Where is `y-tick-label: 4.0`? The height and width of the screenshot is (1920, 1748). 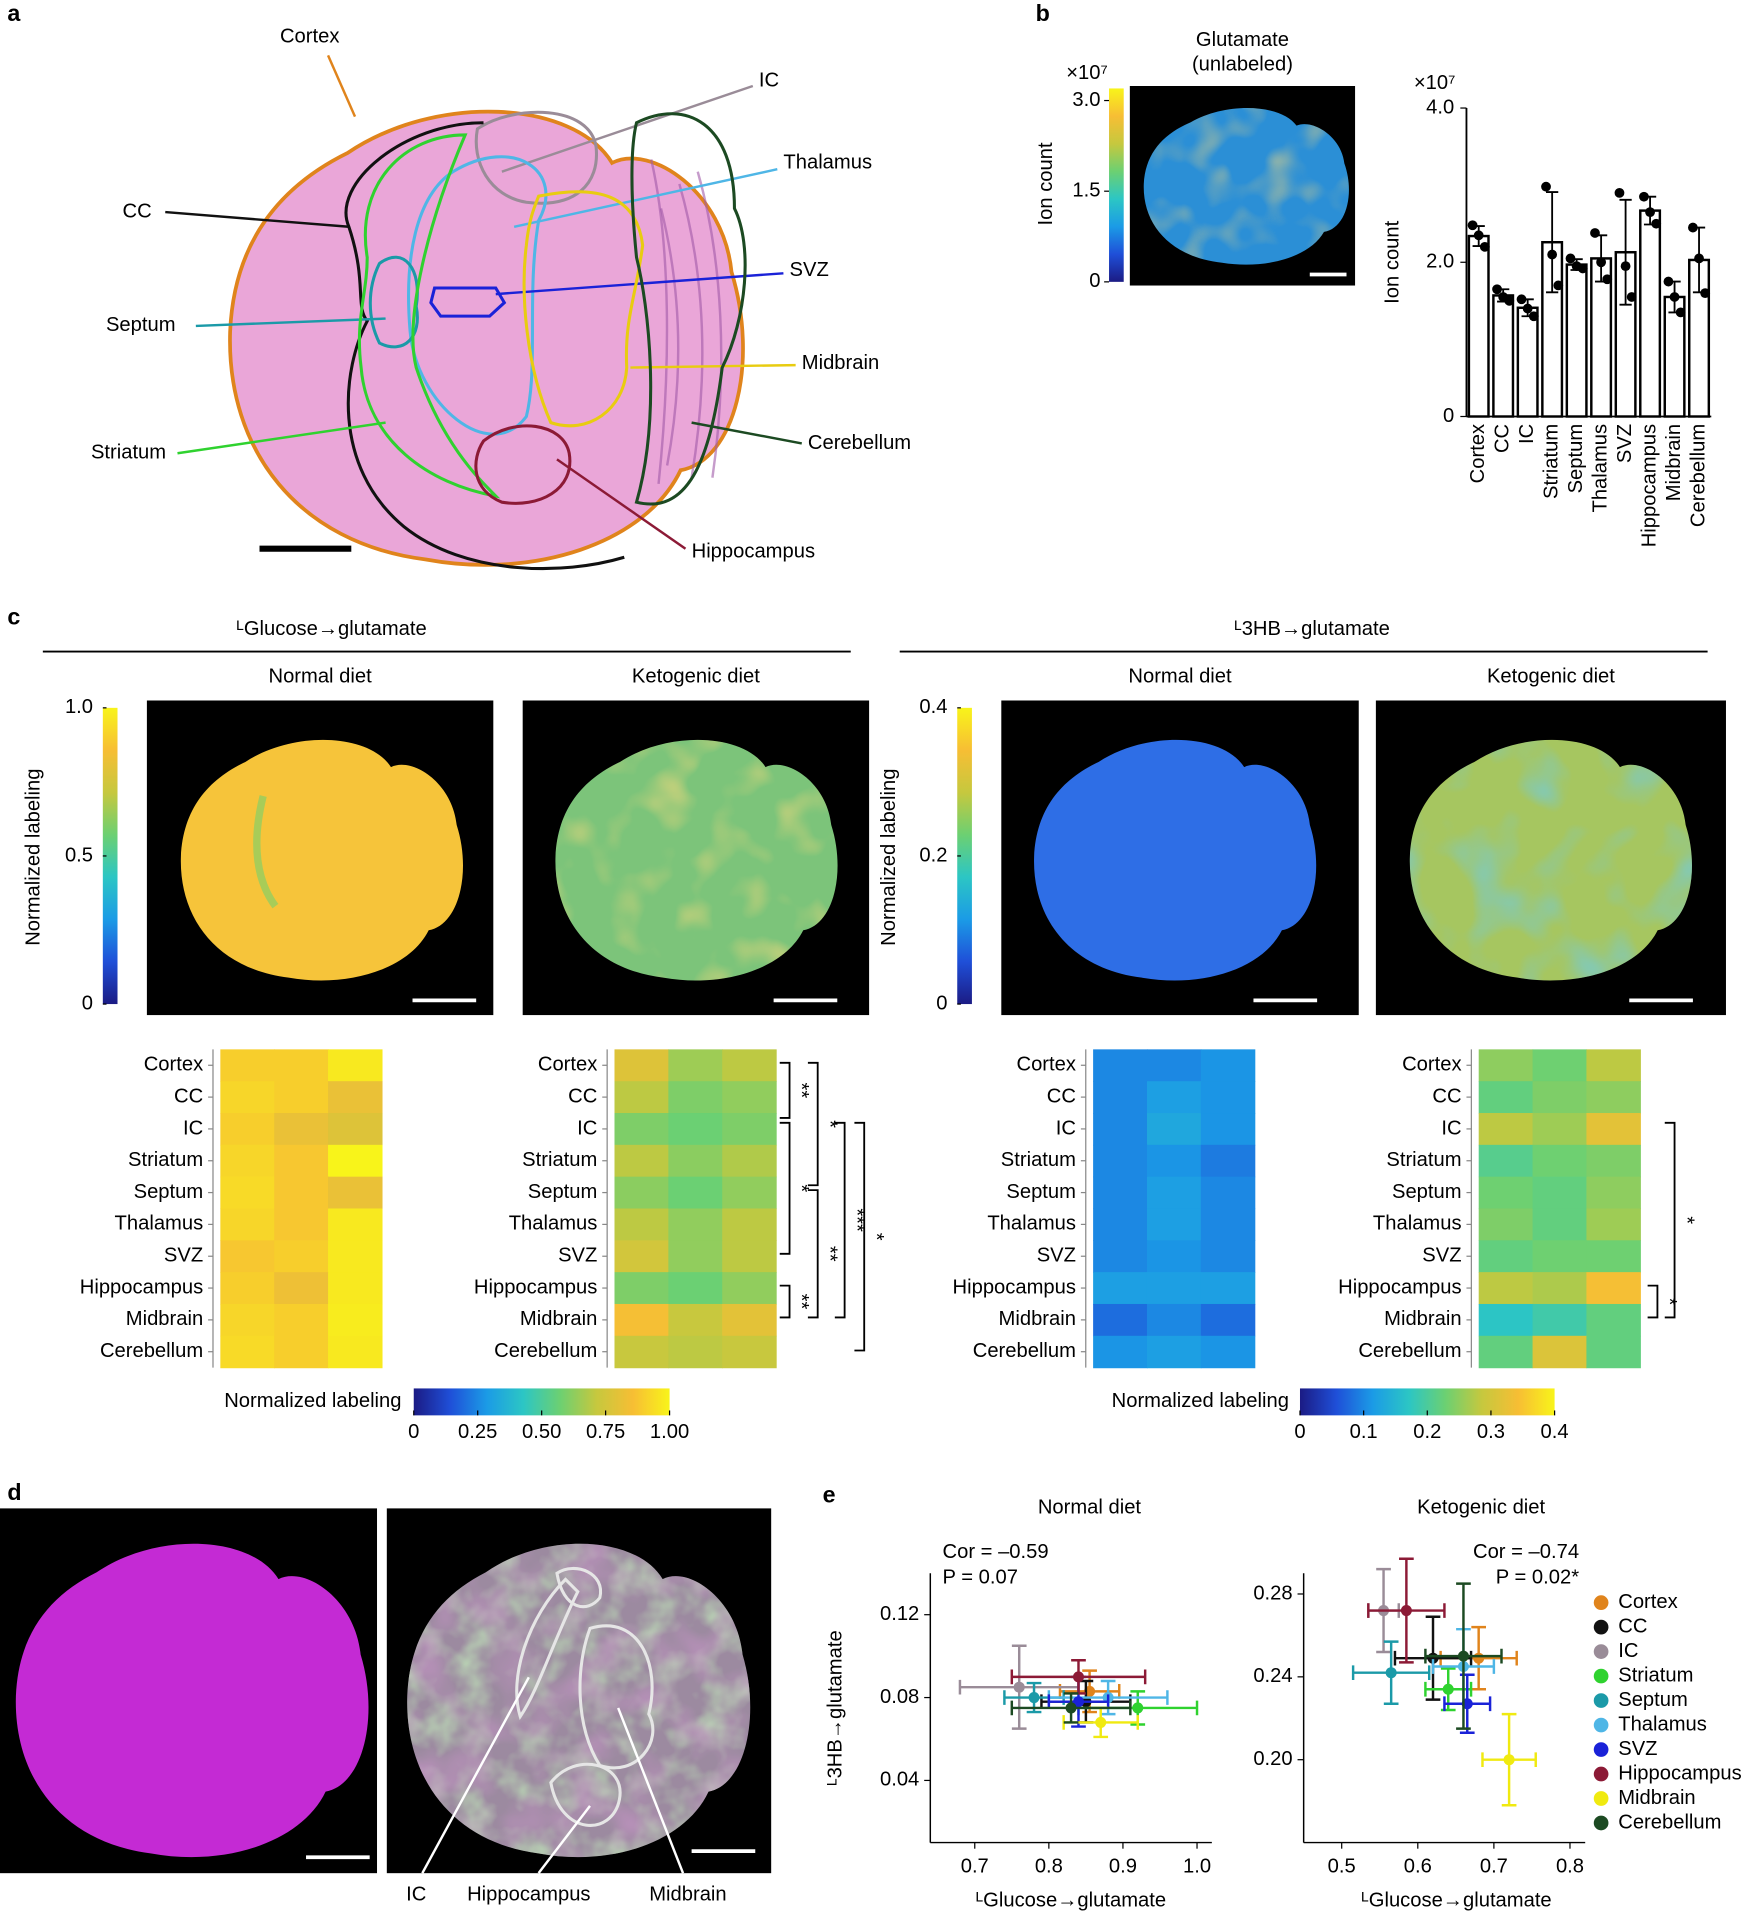
y-tick-label: 4.0 is located at coordinates (1440, 107).